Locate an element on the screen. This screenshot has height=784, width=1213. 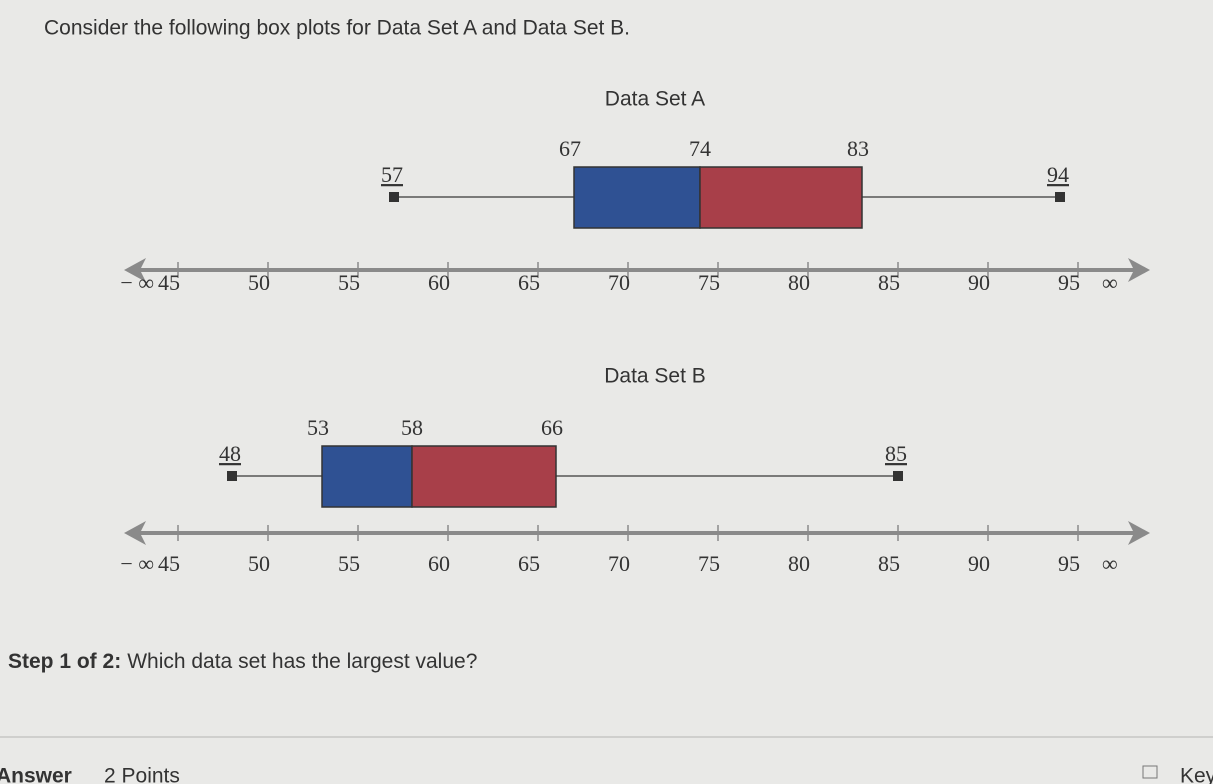
max-label: 94 is located at coordinates (1058, 174).